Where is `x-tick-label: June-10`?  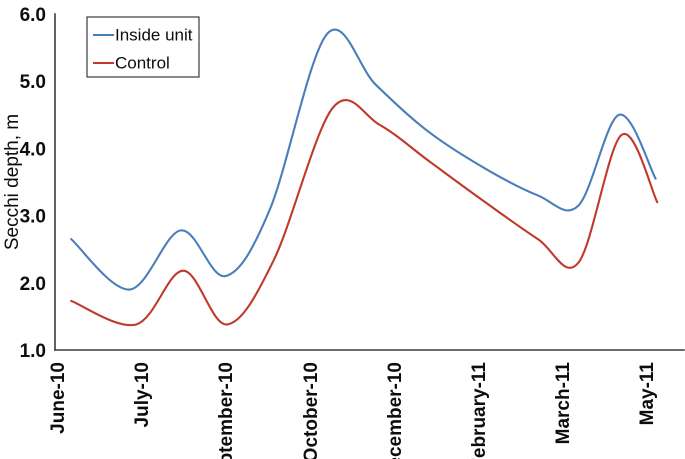 x-tick-label: June-10 is located at coordinates (58, 398).